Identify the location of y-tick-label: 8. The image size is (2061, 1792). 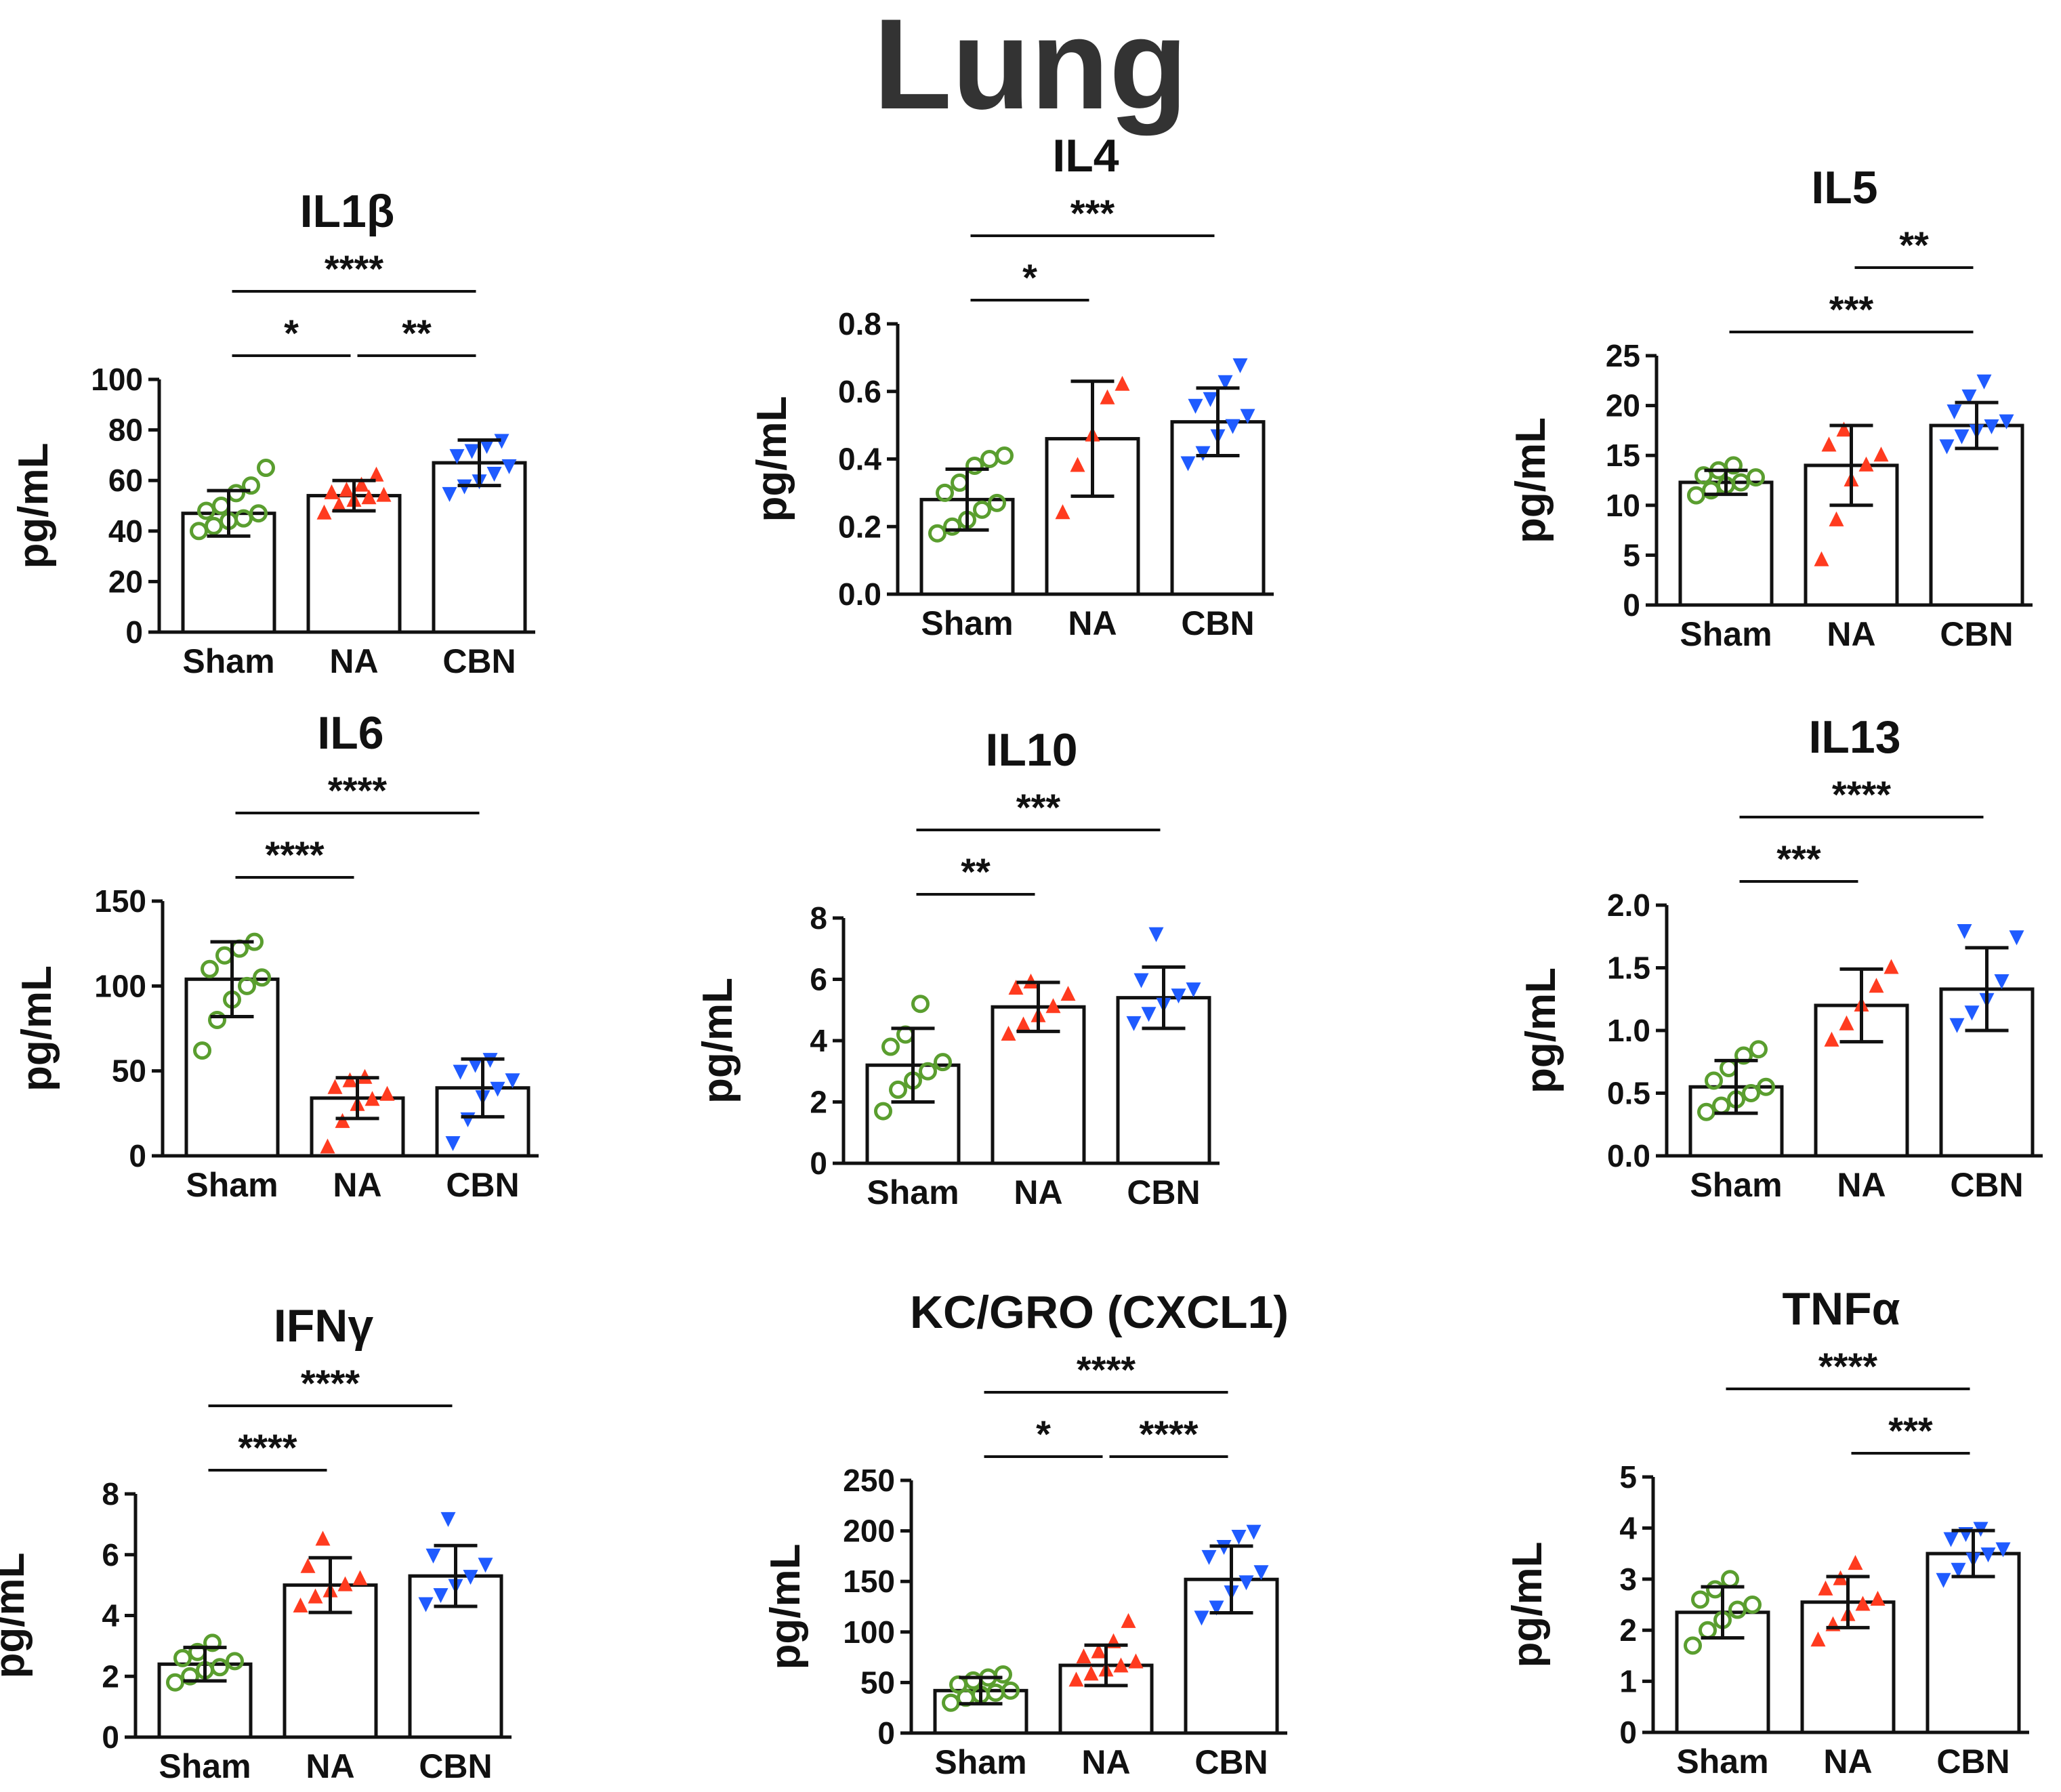
(819, 918).